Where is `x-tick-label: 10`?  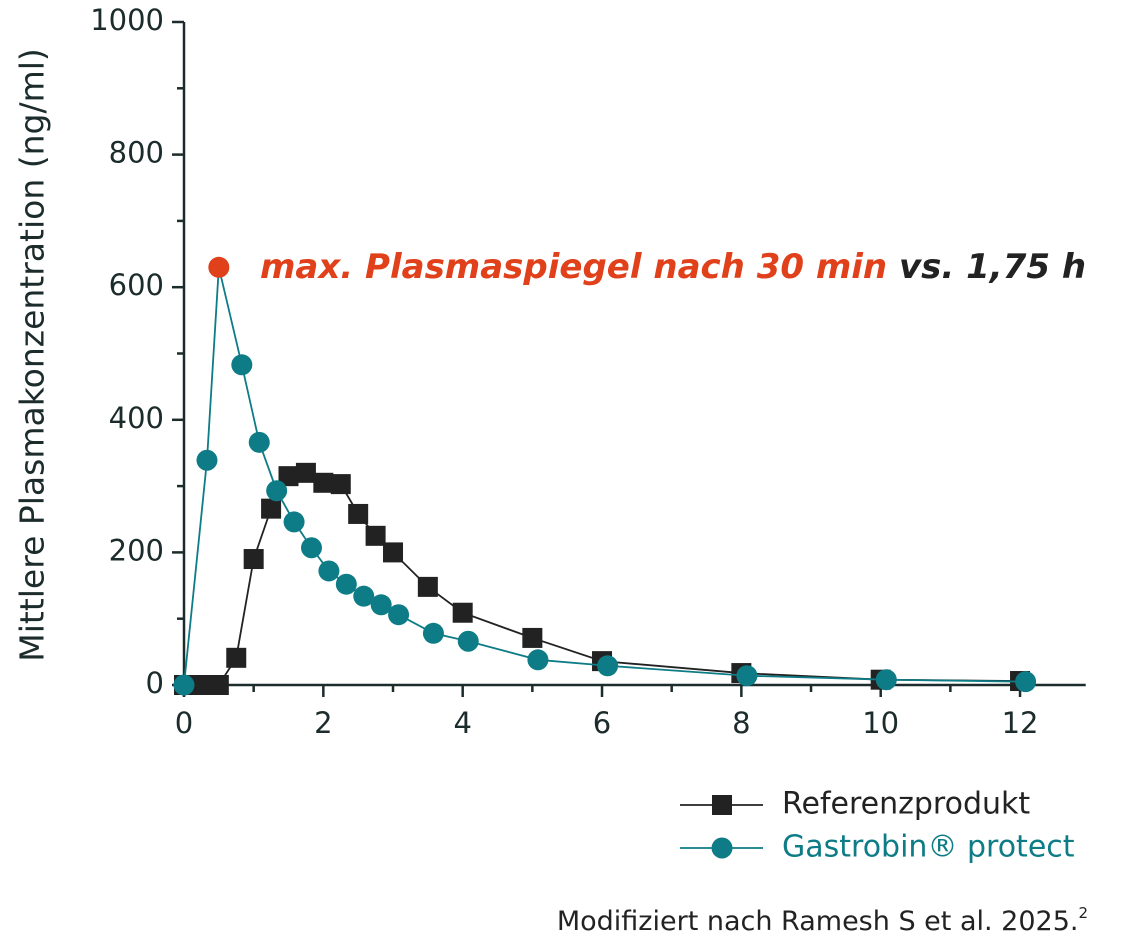 x-tick-label: 10 is located at coordinates (880, 723).